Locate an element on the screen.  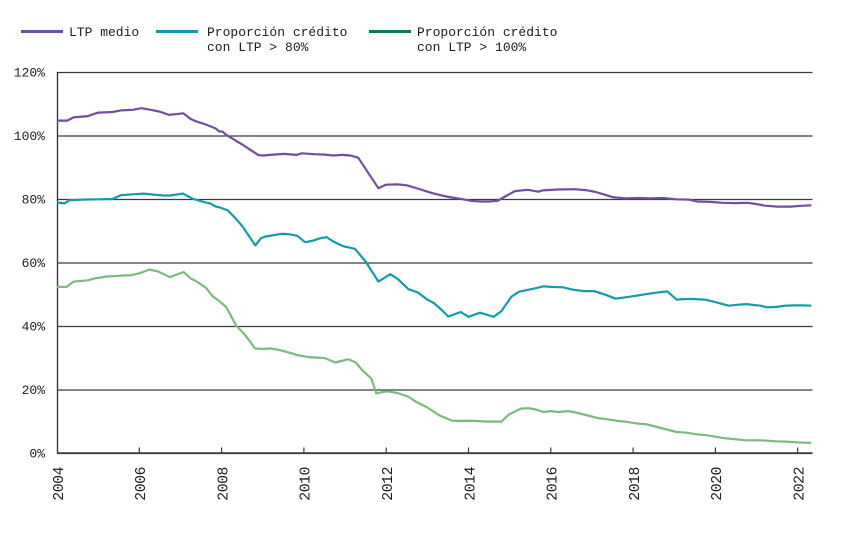
svg-text: 0% is located at coordinates (37, 454).